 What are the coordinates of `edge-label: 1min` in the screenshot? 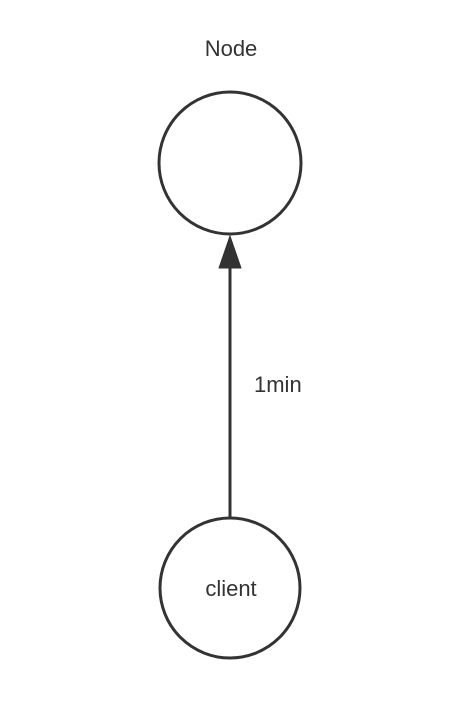 It's located at (278, 384).